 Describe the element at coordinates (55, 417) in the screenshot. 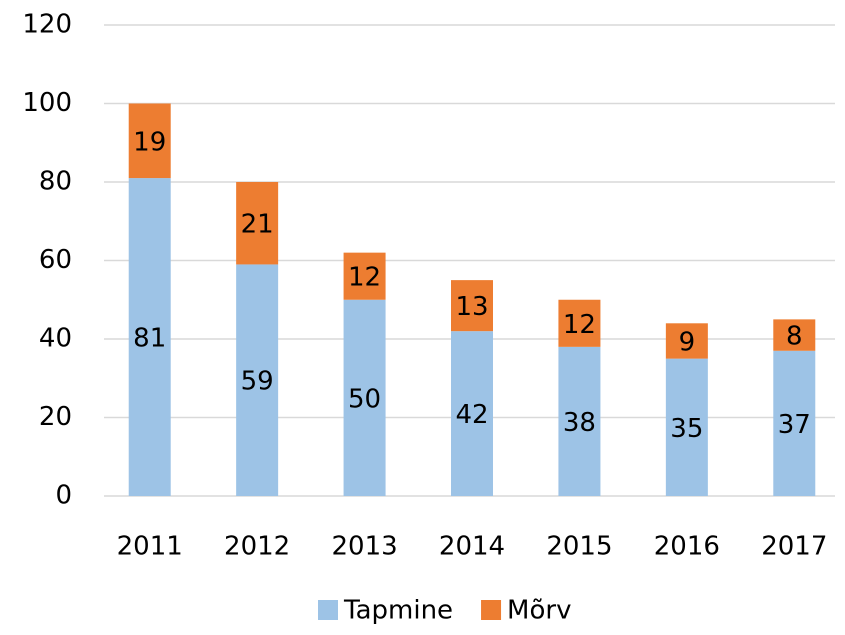

I see `y-tick-label: 20` at that location.